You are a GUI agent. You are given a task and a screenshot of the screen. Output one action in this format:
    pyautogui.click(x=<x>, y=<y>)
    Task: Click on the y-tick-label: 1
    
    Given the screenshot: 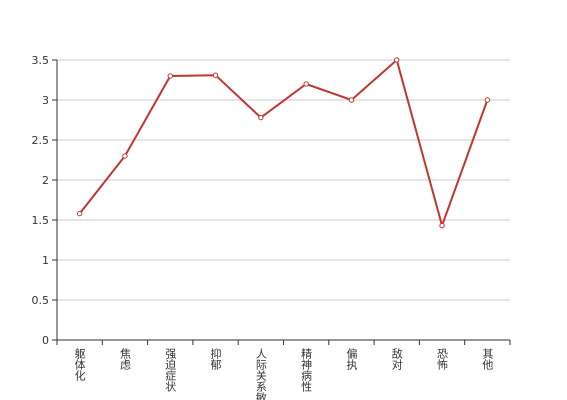 What is the action you would take?
    pyautogui.click(x=45, y=260)
    